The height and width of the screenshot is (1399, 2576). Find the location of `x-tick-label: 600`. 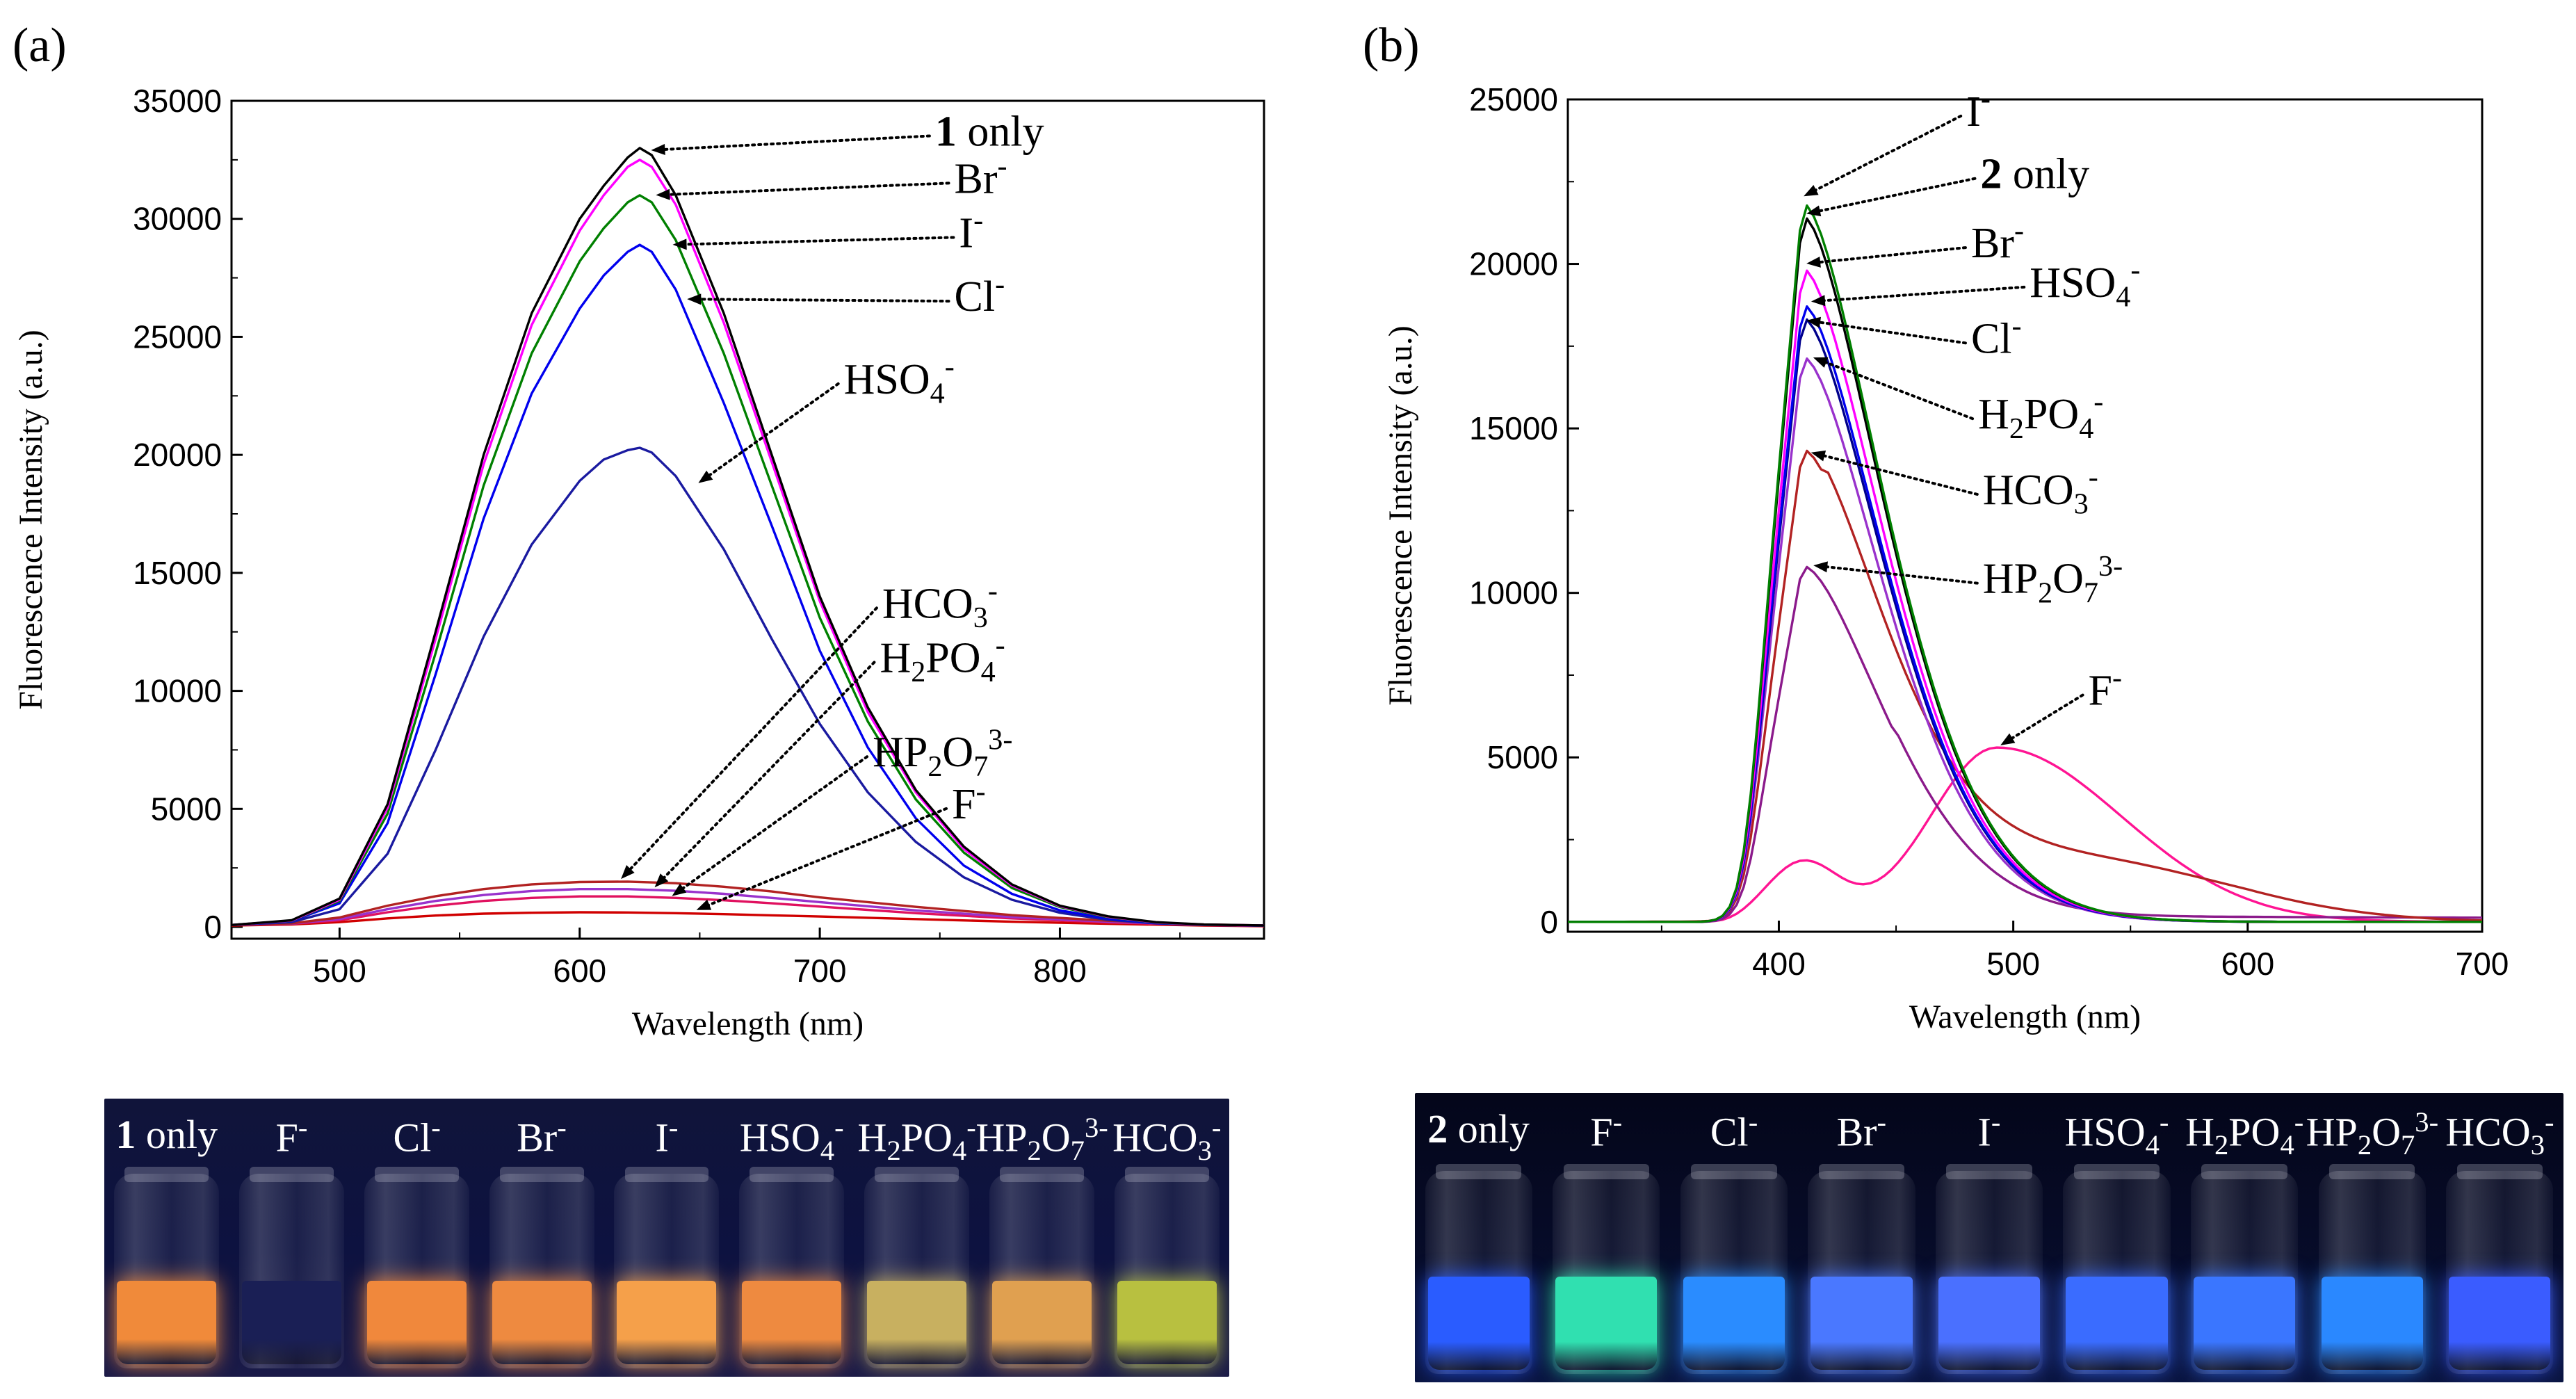

x-tick-label: 600 is located at coordinates (579, 971).